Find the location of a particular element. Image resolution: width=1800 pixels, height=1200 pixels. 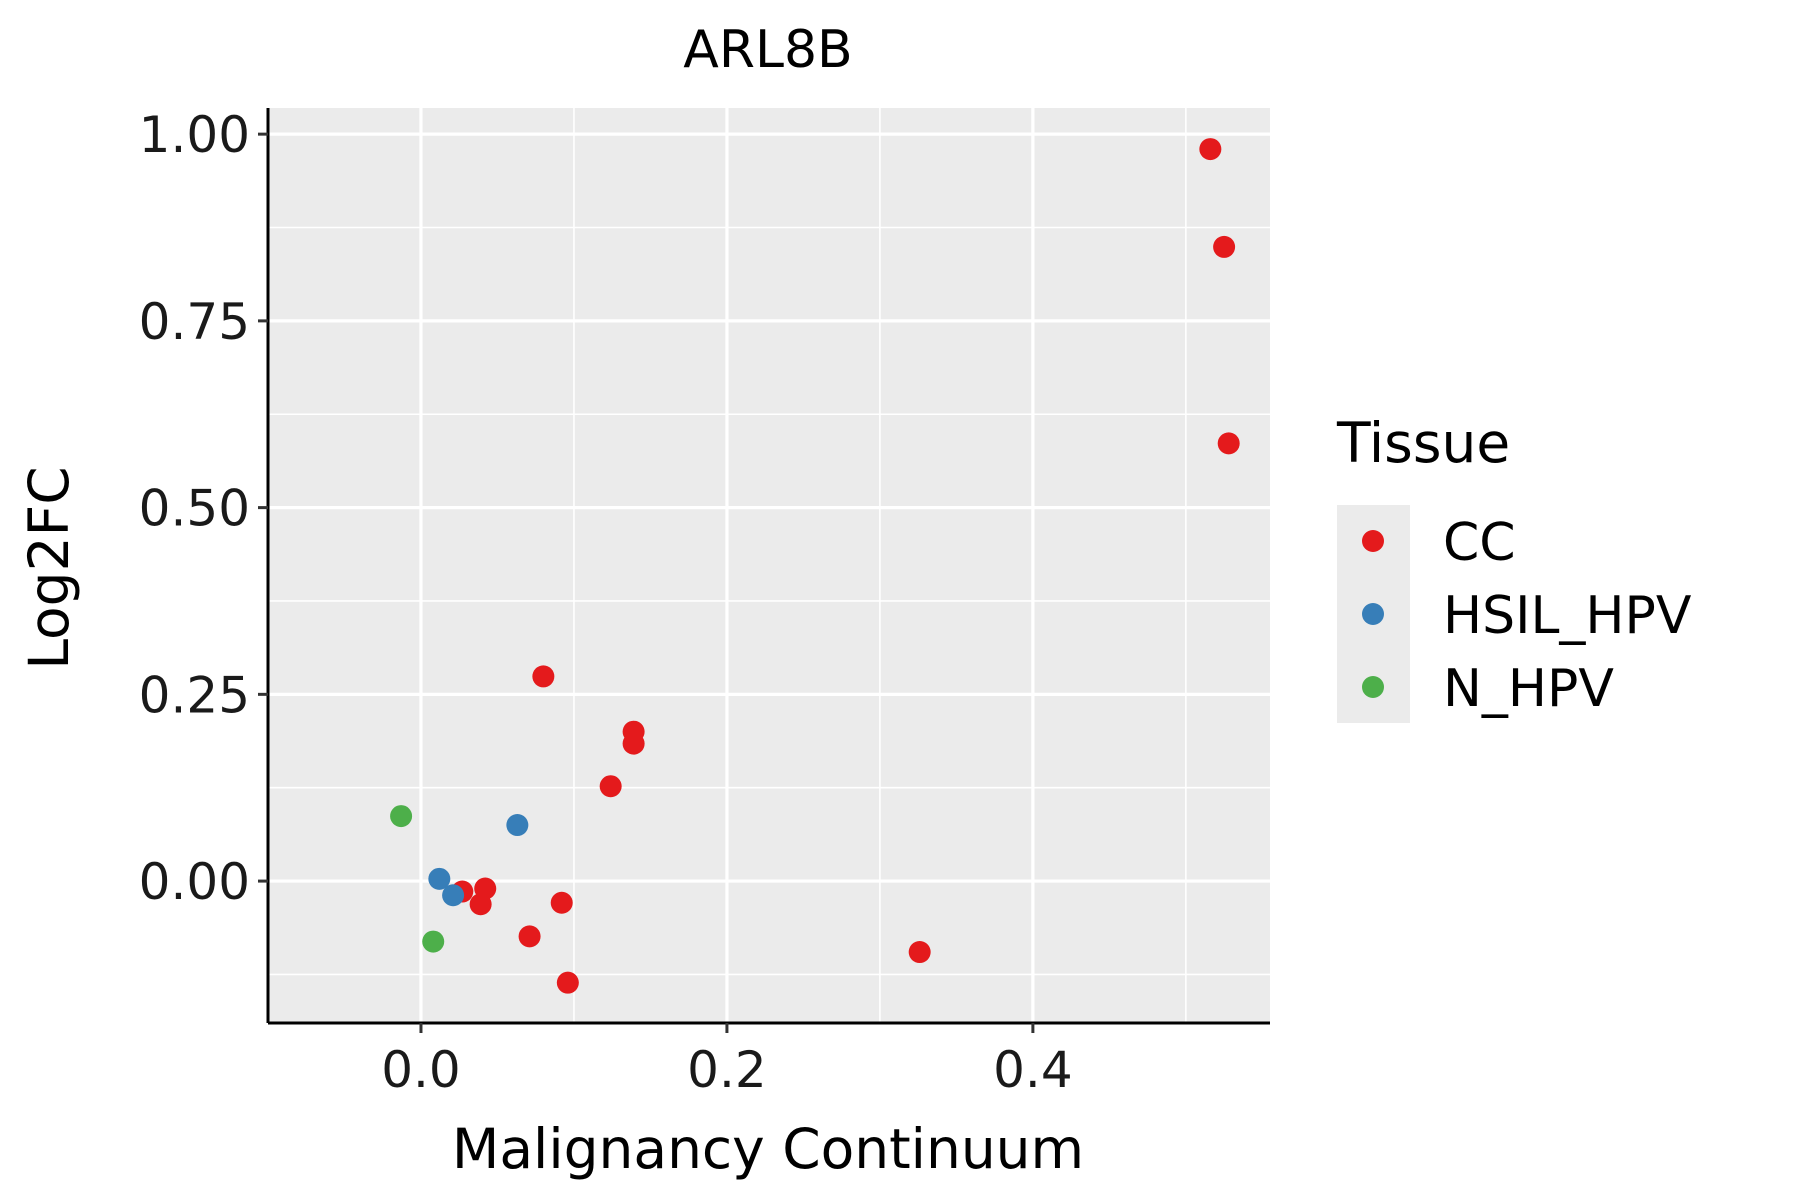

legend: Tissue CC HSIL_HPV N_HPV is located at coordinates (1514, 567).